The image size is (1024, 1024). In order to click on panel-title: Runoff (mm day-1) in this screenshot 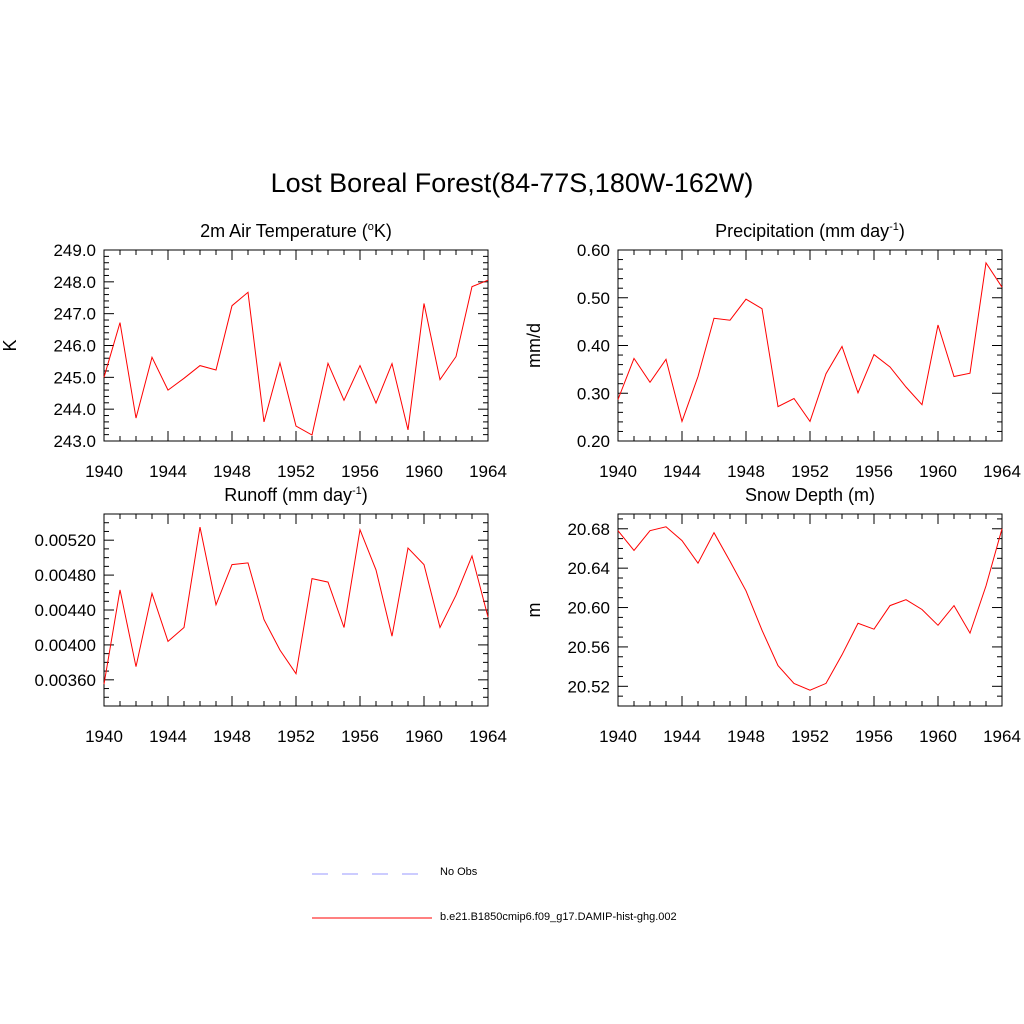, I will do `click(296, 495)`.